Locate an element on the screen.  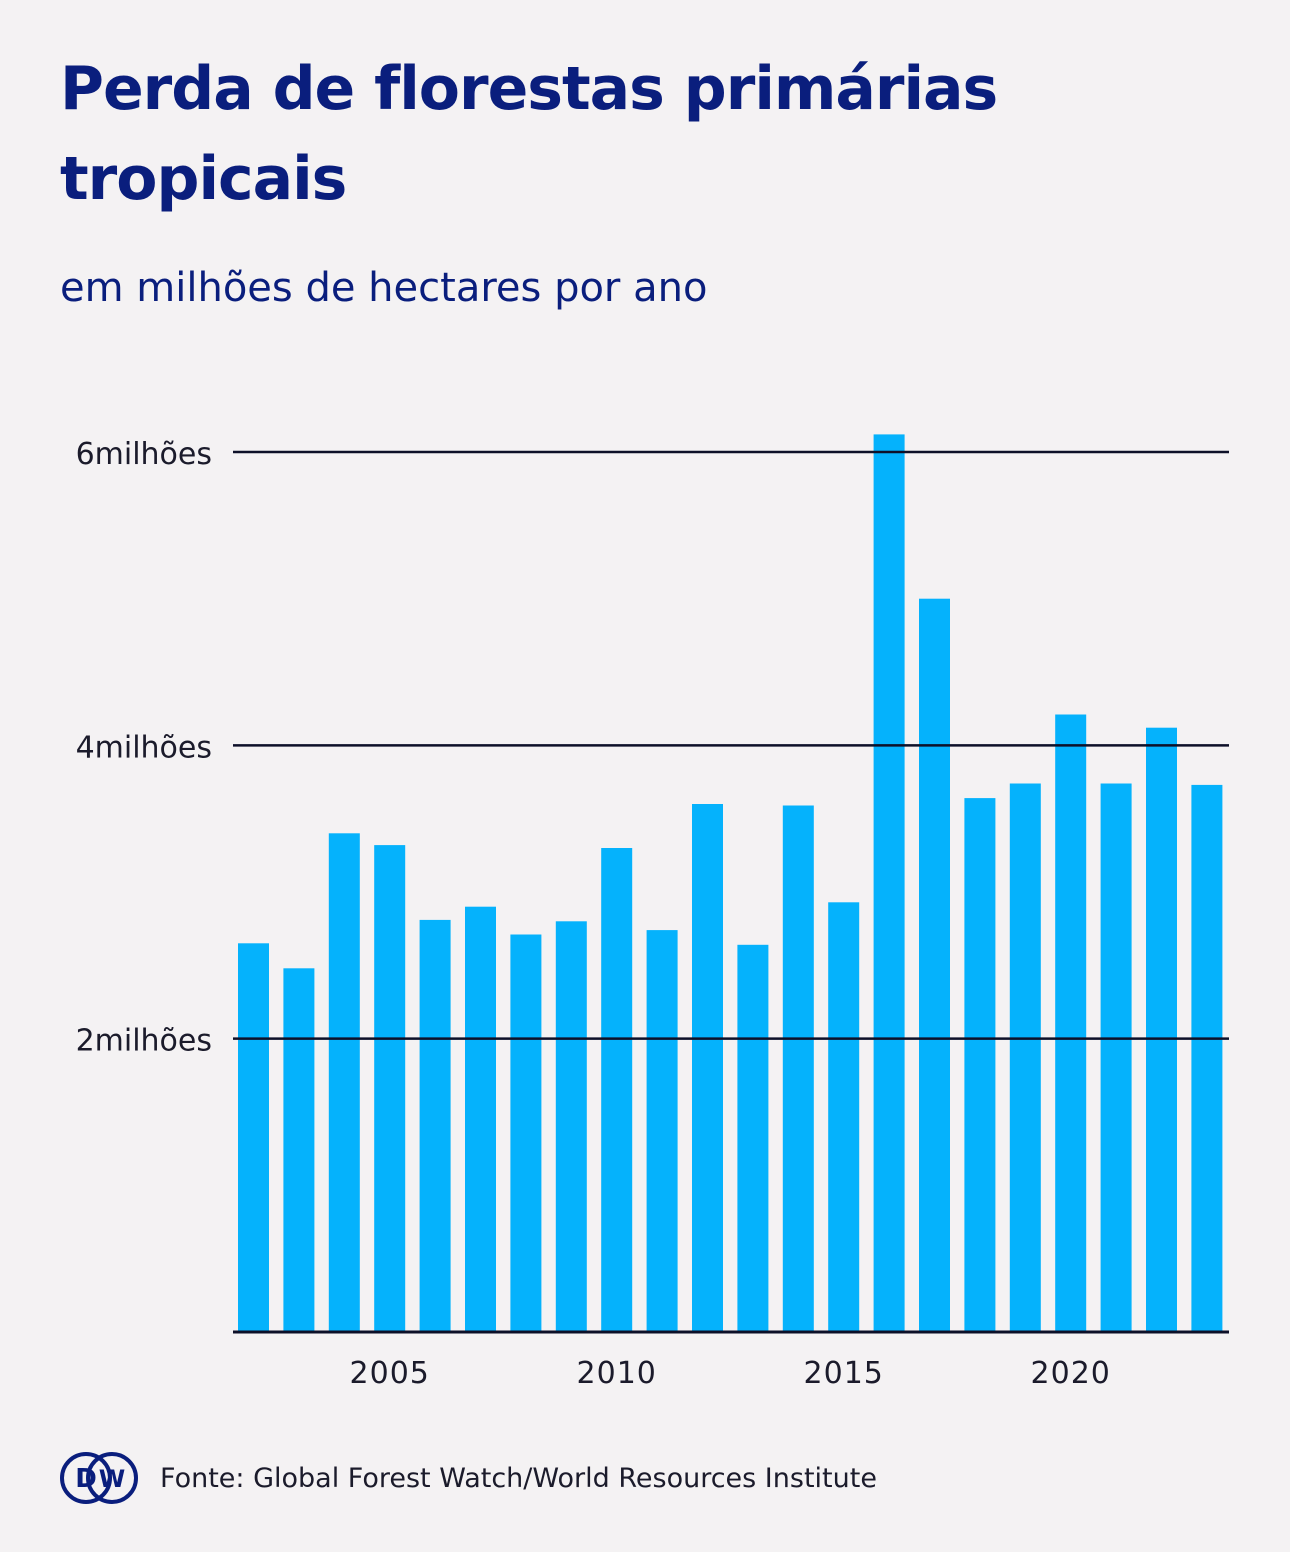
bar-2006 is located at coordinates (435, 1125).